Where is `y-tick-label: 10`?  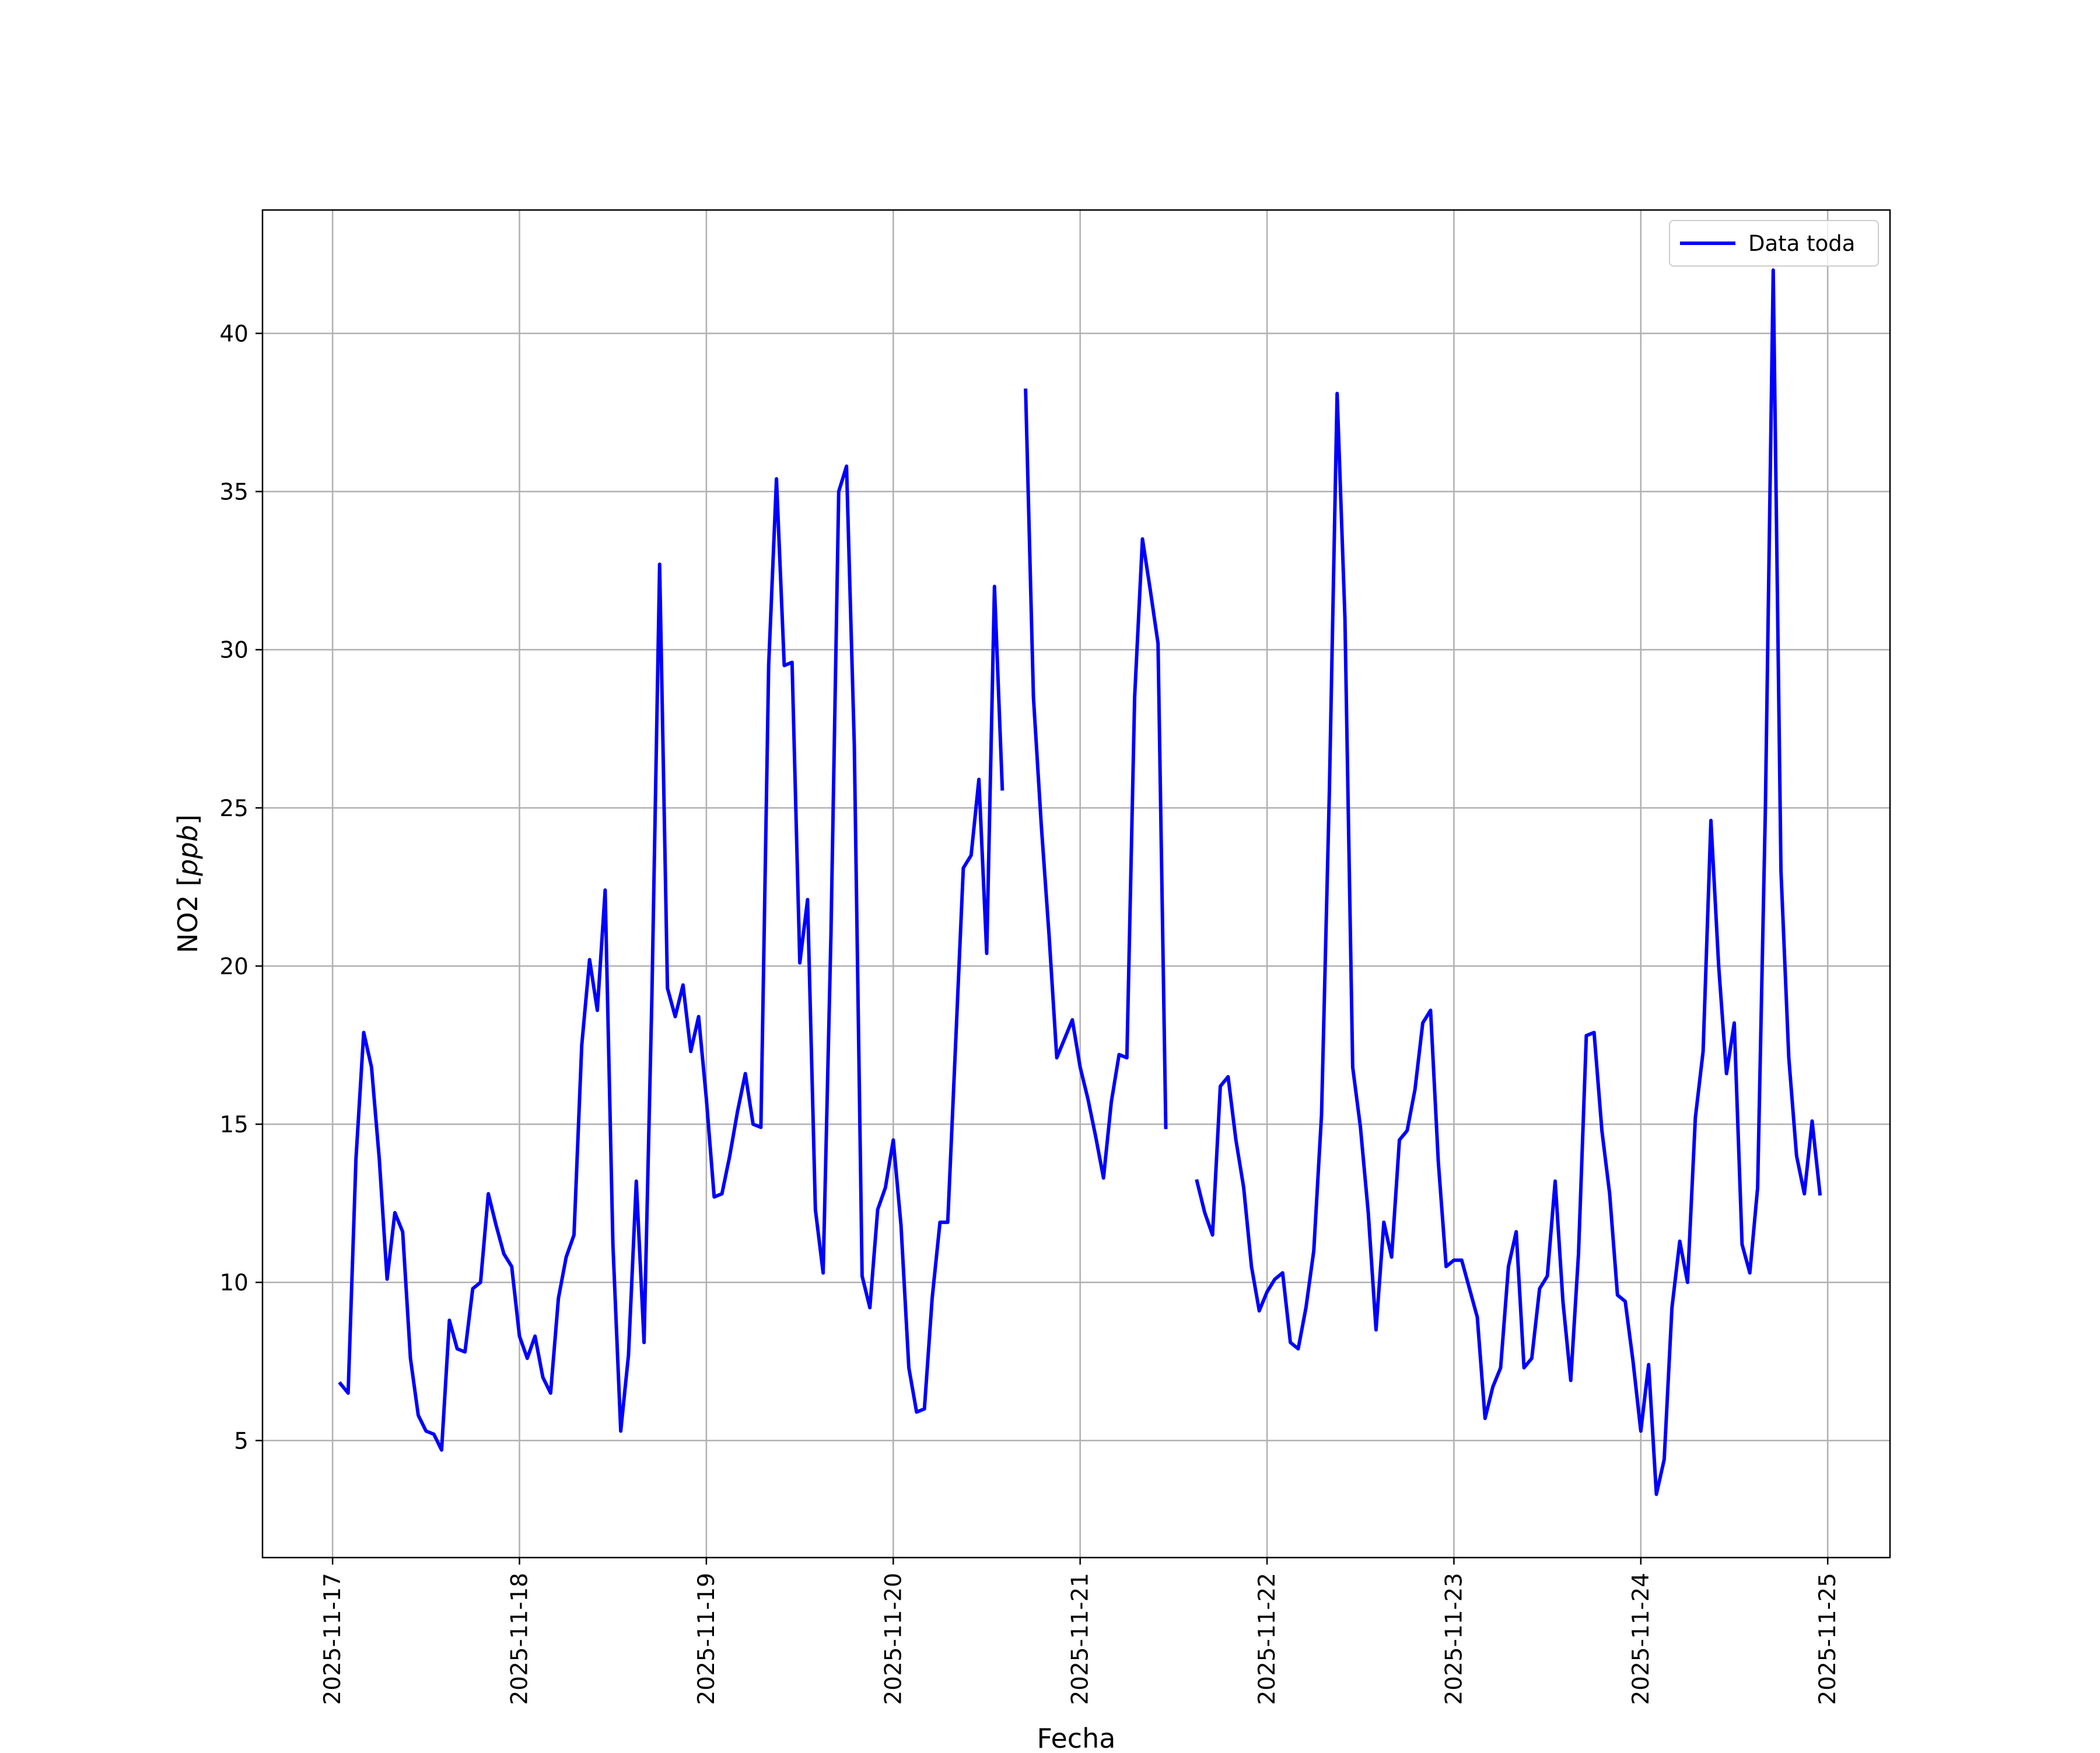
y-tick-label: 10 is located at coordinates (234, 1283).